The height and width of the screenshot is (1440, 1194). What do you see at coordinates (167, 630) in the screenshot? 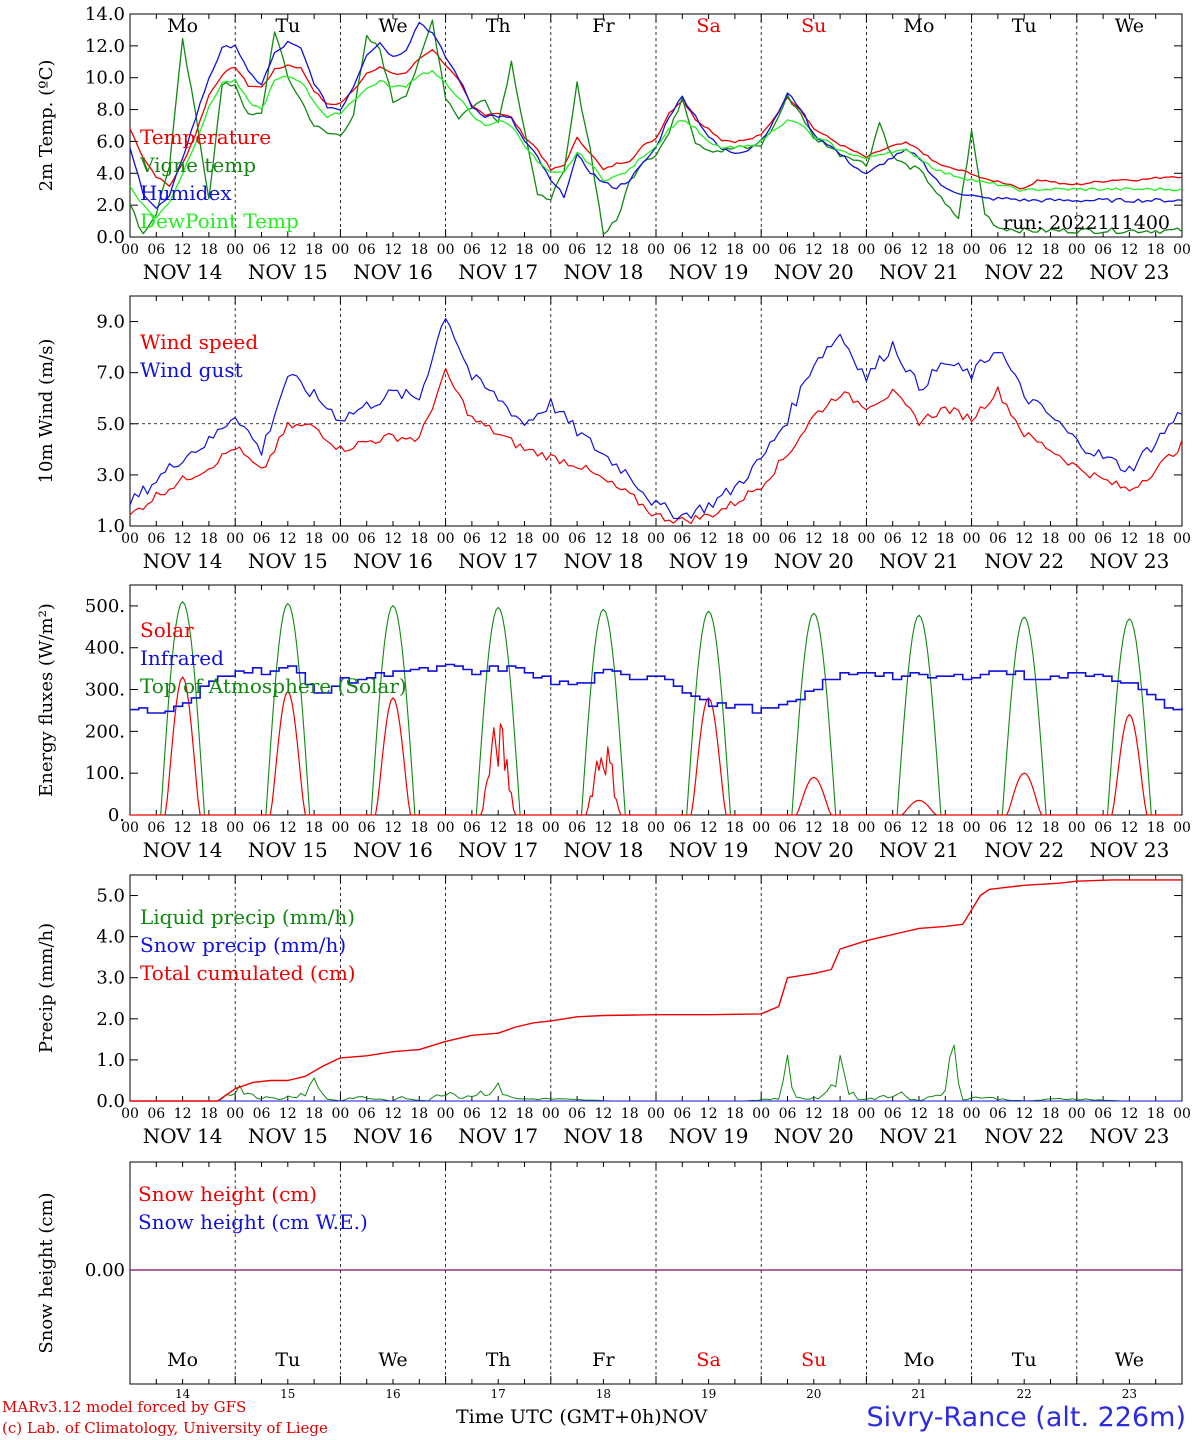
I see `legend-entry: Solar` at bounding box center [167, 630].